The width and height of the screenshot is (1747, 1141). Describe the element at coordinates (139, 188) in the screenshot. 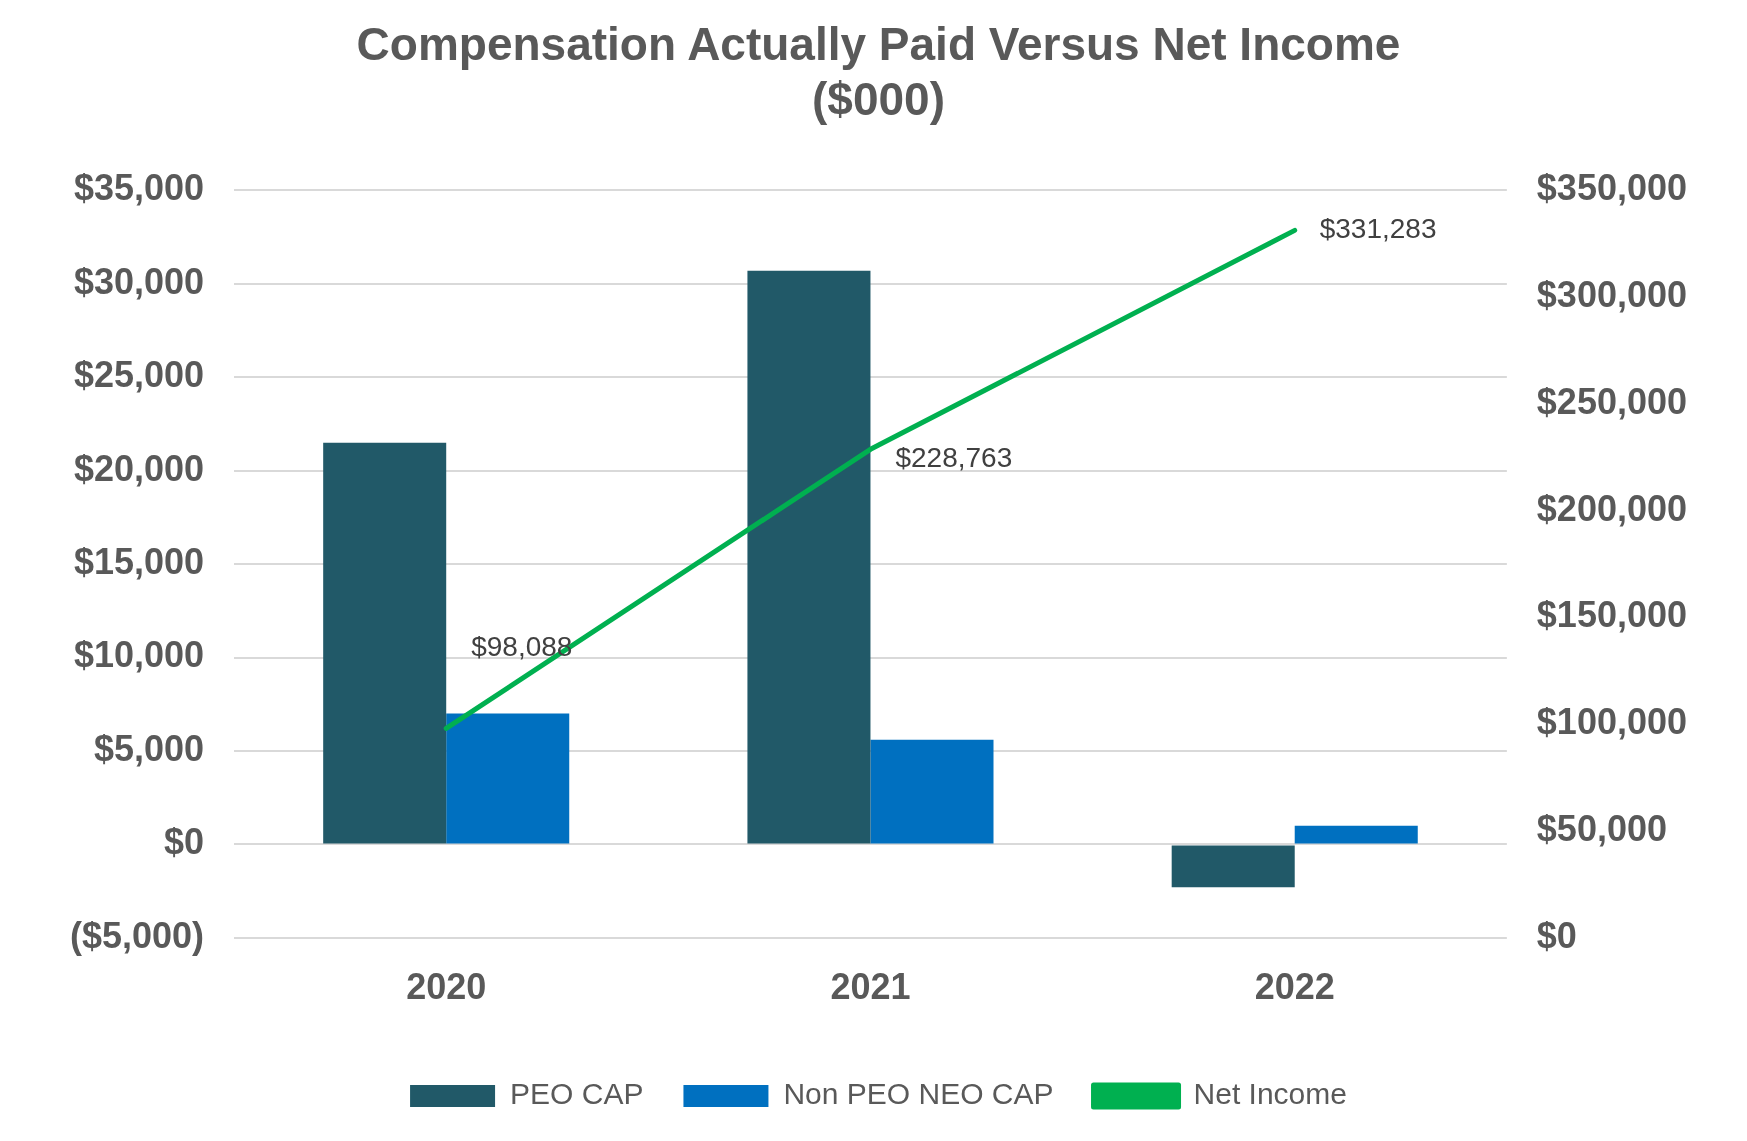

I see `y-tick-label: $35,000` at that location.